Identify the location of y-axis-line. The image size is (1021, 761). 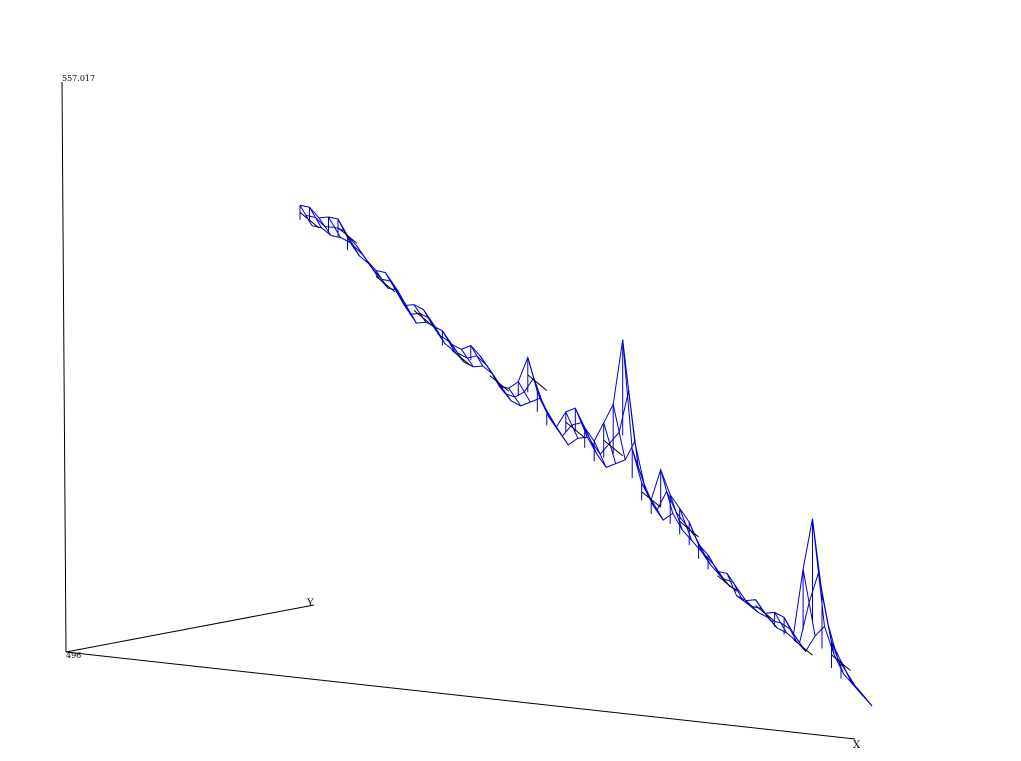
(190, 628).